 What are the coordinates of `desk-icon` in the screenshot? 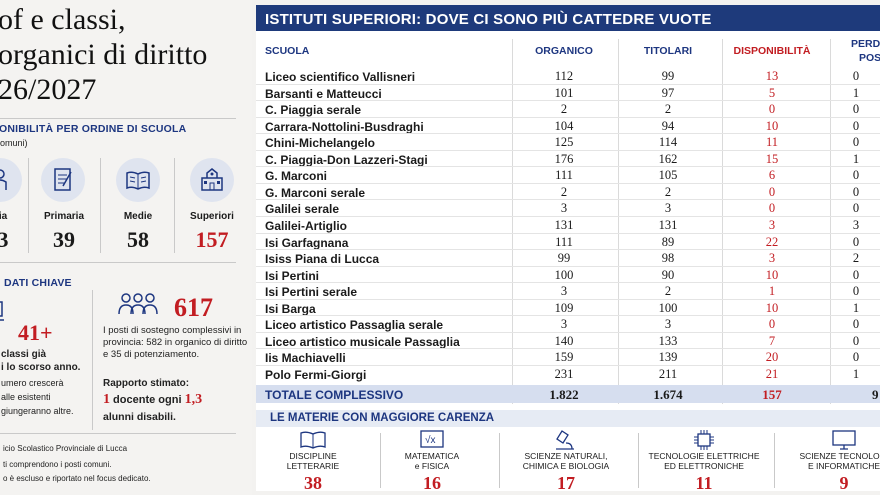 It's located at (2, 311).